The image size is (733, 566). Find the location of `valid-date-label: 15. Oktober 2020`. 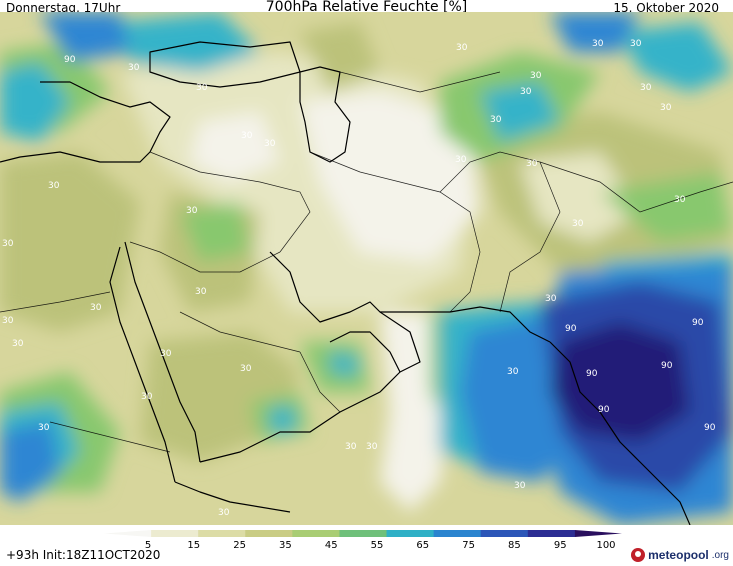

valid-date-label: 15. Oktober 2020 is located at coordinates (666, 8).